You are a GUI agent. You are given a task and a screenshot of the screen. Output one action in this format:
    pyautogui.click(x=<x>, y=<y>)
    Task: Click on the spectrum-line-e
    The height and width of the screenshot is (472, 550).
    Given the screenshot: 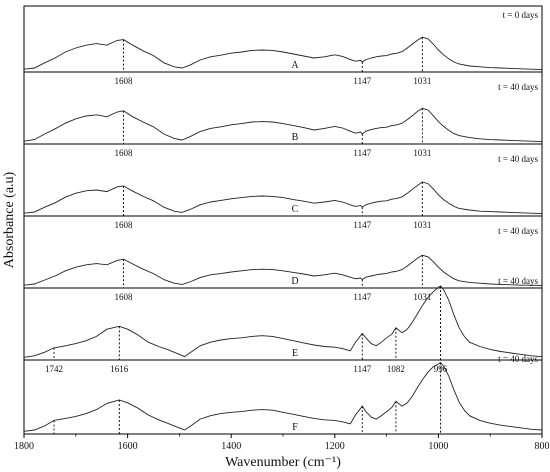 What is the action you would take?
    pyautogui.click(x=283, y=321)
    